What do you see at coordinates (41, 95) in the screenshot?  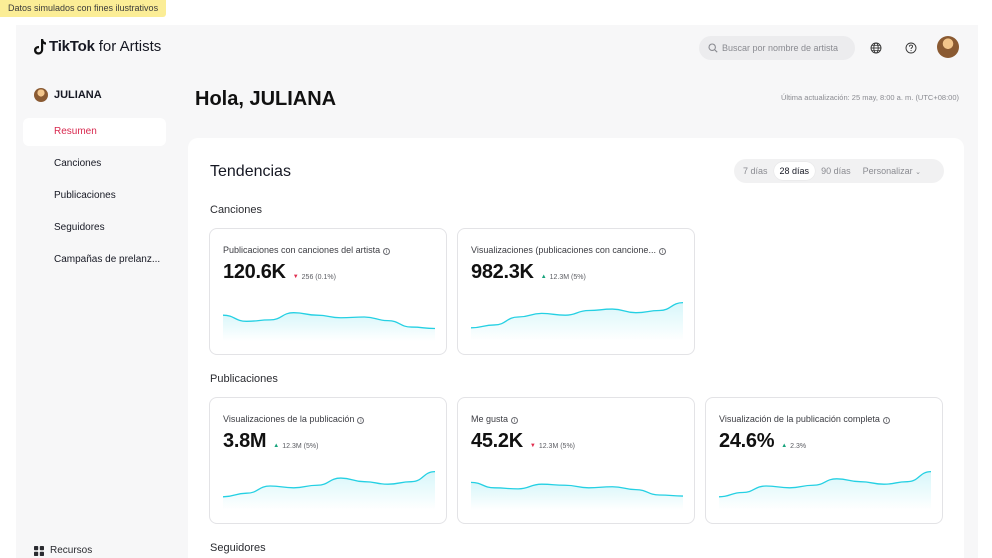 I see `artist-avatar` at bounding box center [41, 95].